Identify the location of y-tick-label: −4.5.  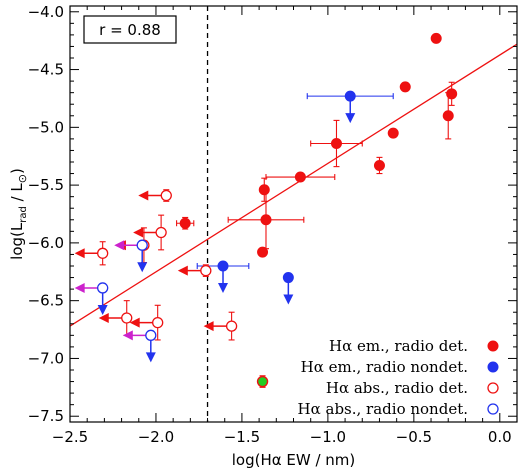
(46, 70).